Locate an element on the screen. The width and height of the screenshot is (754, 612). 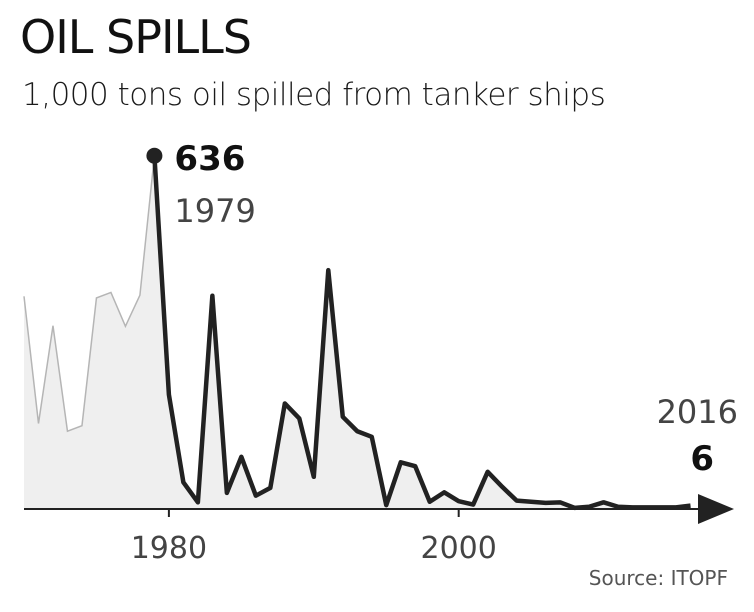
peak-marker-dot is located at coordinates (154, 155).